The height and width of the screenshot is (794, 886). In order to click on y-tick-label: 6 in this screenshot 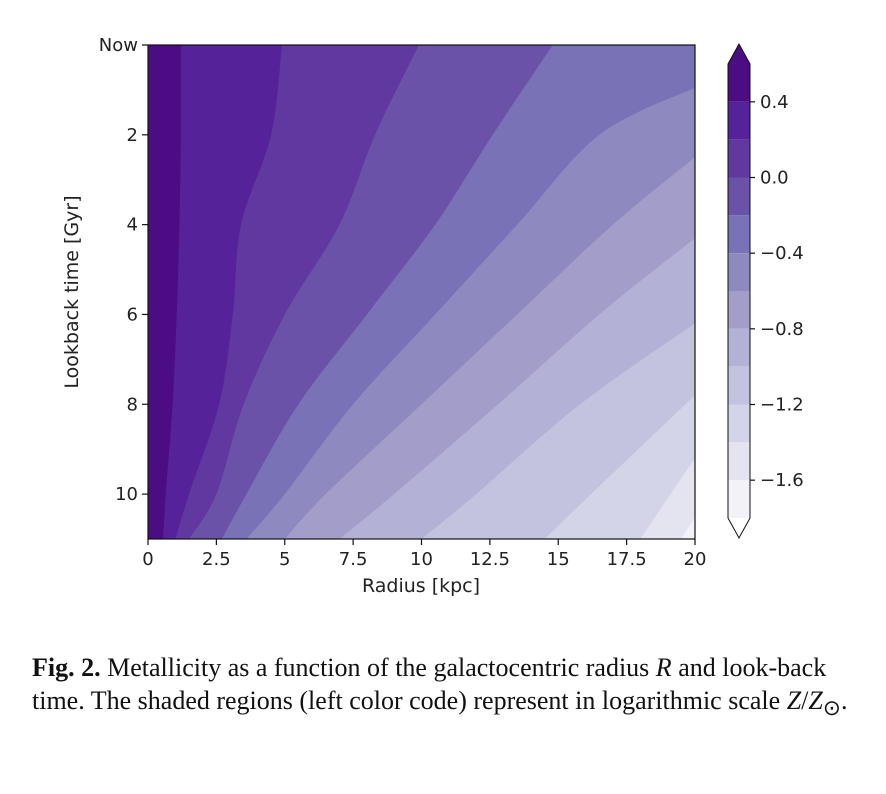, I will do `click(132, 314)`.